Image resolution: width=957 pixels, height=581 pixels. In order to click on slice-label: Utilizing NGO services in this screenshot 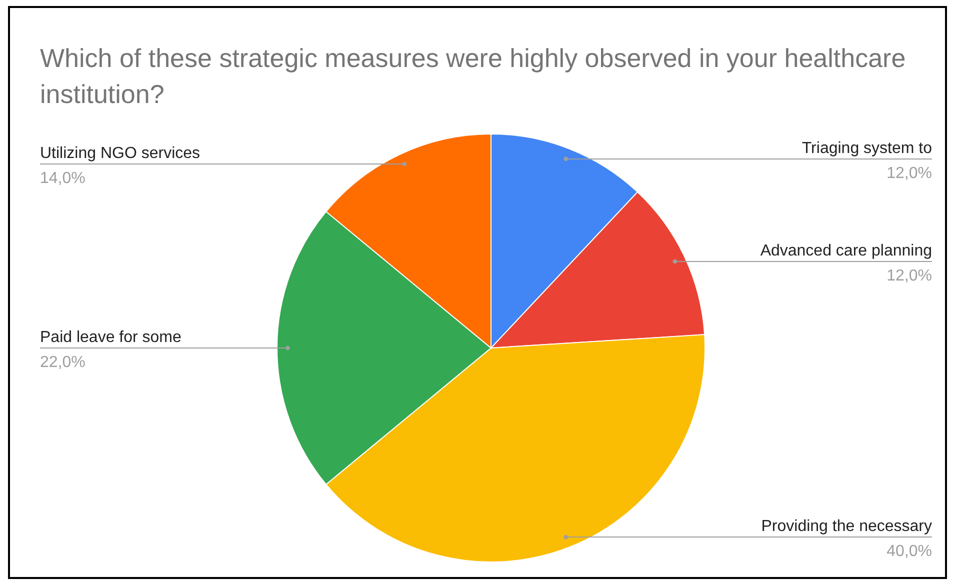, I will do `click(120, 153)`.